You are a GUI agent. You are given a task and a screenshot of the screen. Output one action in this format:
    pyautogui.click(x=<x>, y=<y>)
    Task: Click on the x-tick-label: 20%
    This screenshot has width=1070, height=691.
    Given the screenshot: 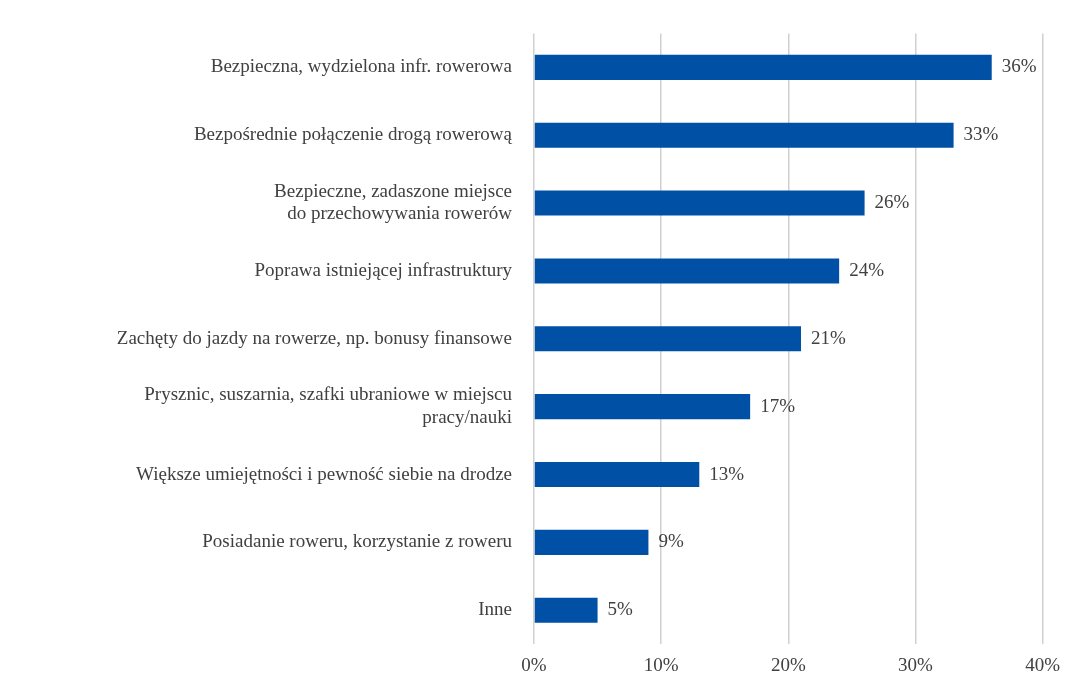 What is the action you would take?
    pyautogui.click(x=788, y=664)
    